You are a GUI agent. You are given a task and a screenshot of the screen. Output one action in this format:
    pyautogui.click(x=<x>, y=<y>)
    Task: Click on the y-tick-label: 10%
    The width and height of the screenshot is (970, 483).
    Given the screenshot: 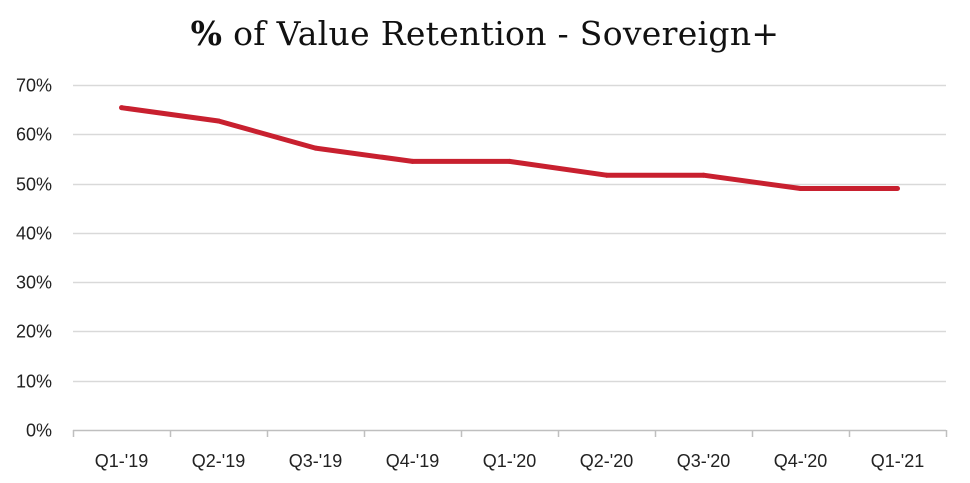 What is the action you would take?
    pyautogui.click(x=34, y=382)
    